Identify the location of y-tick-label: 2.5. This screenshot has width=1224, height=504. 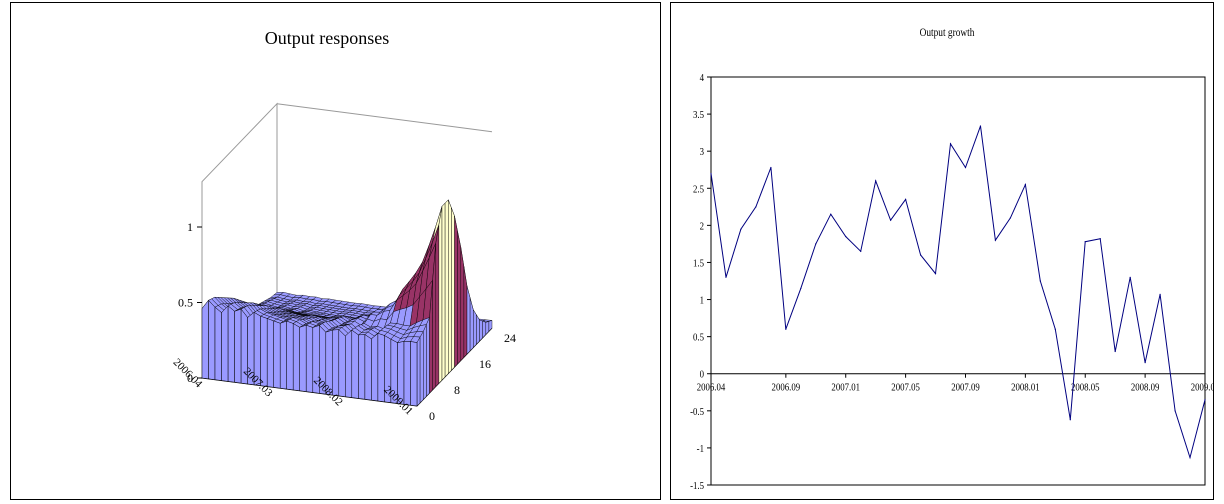
(698, 189).